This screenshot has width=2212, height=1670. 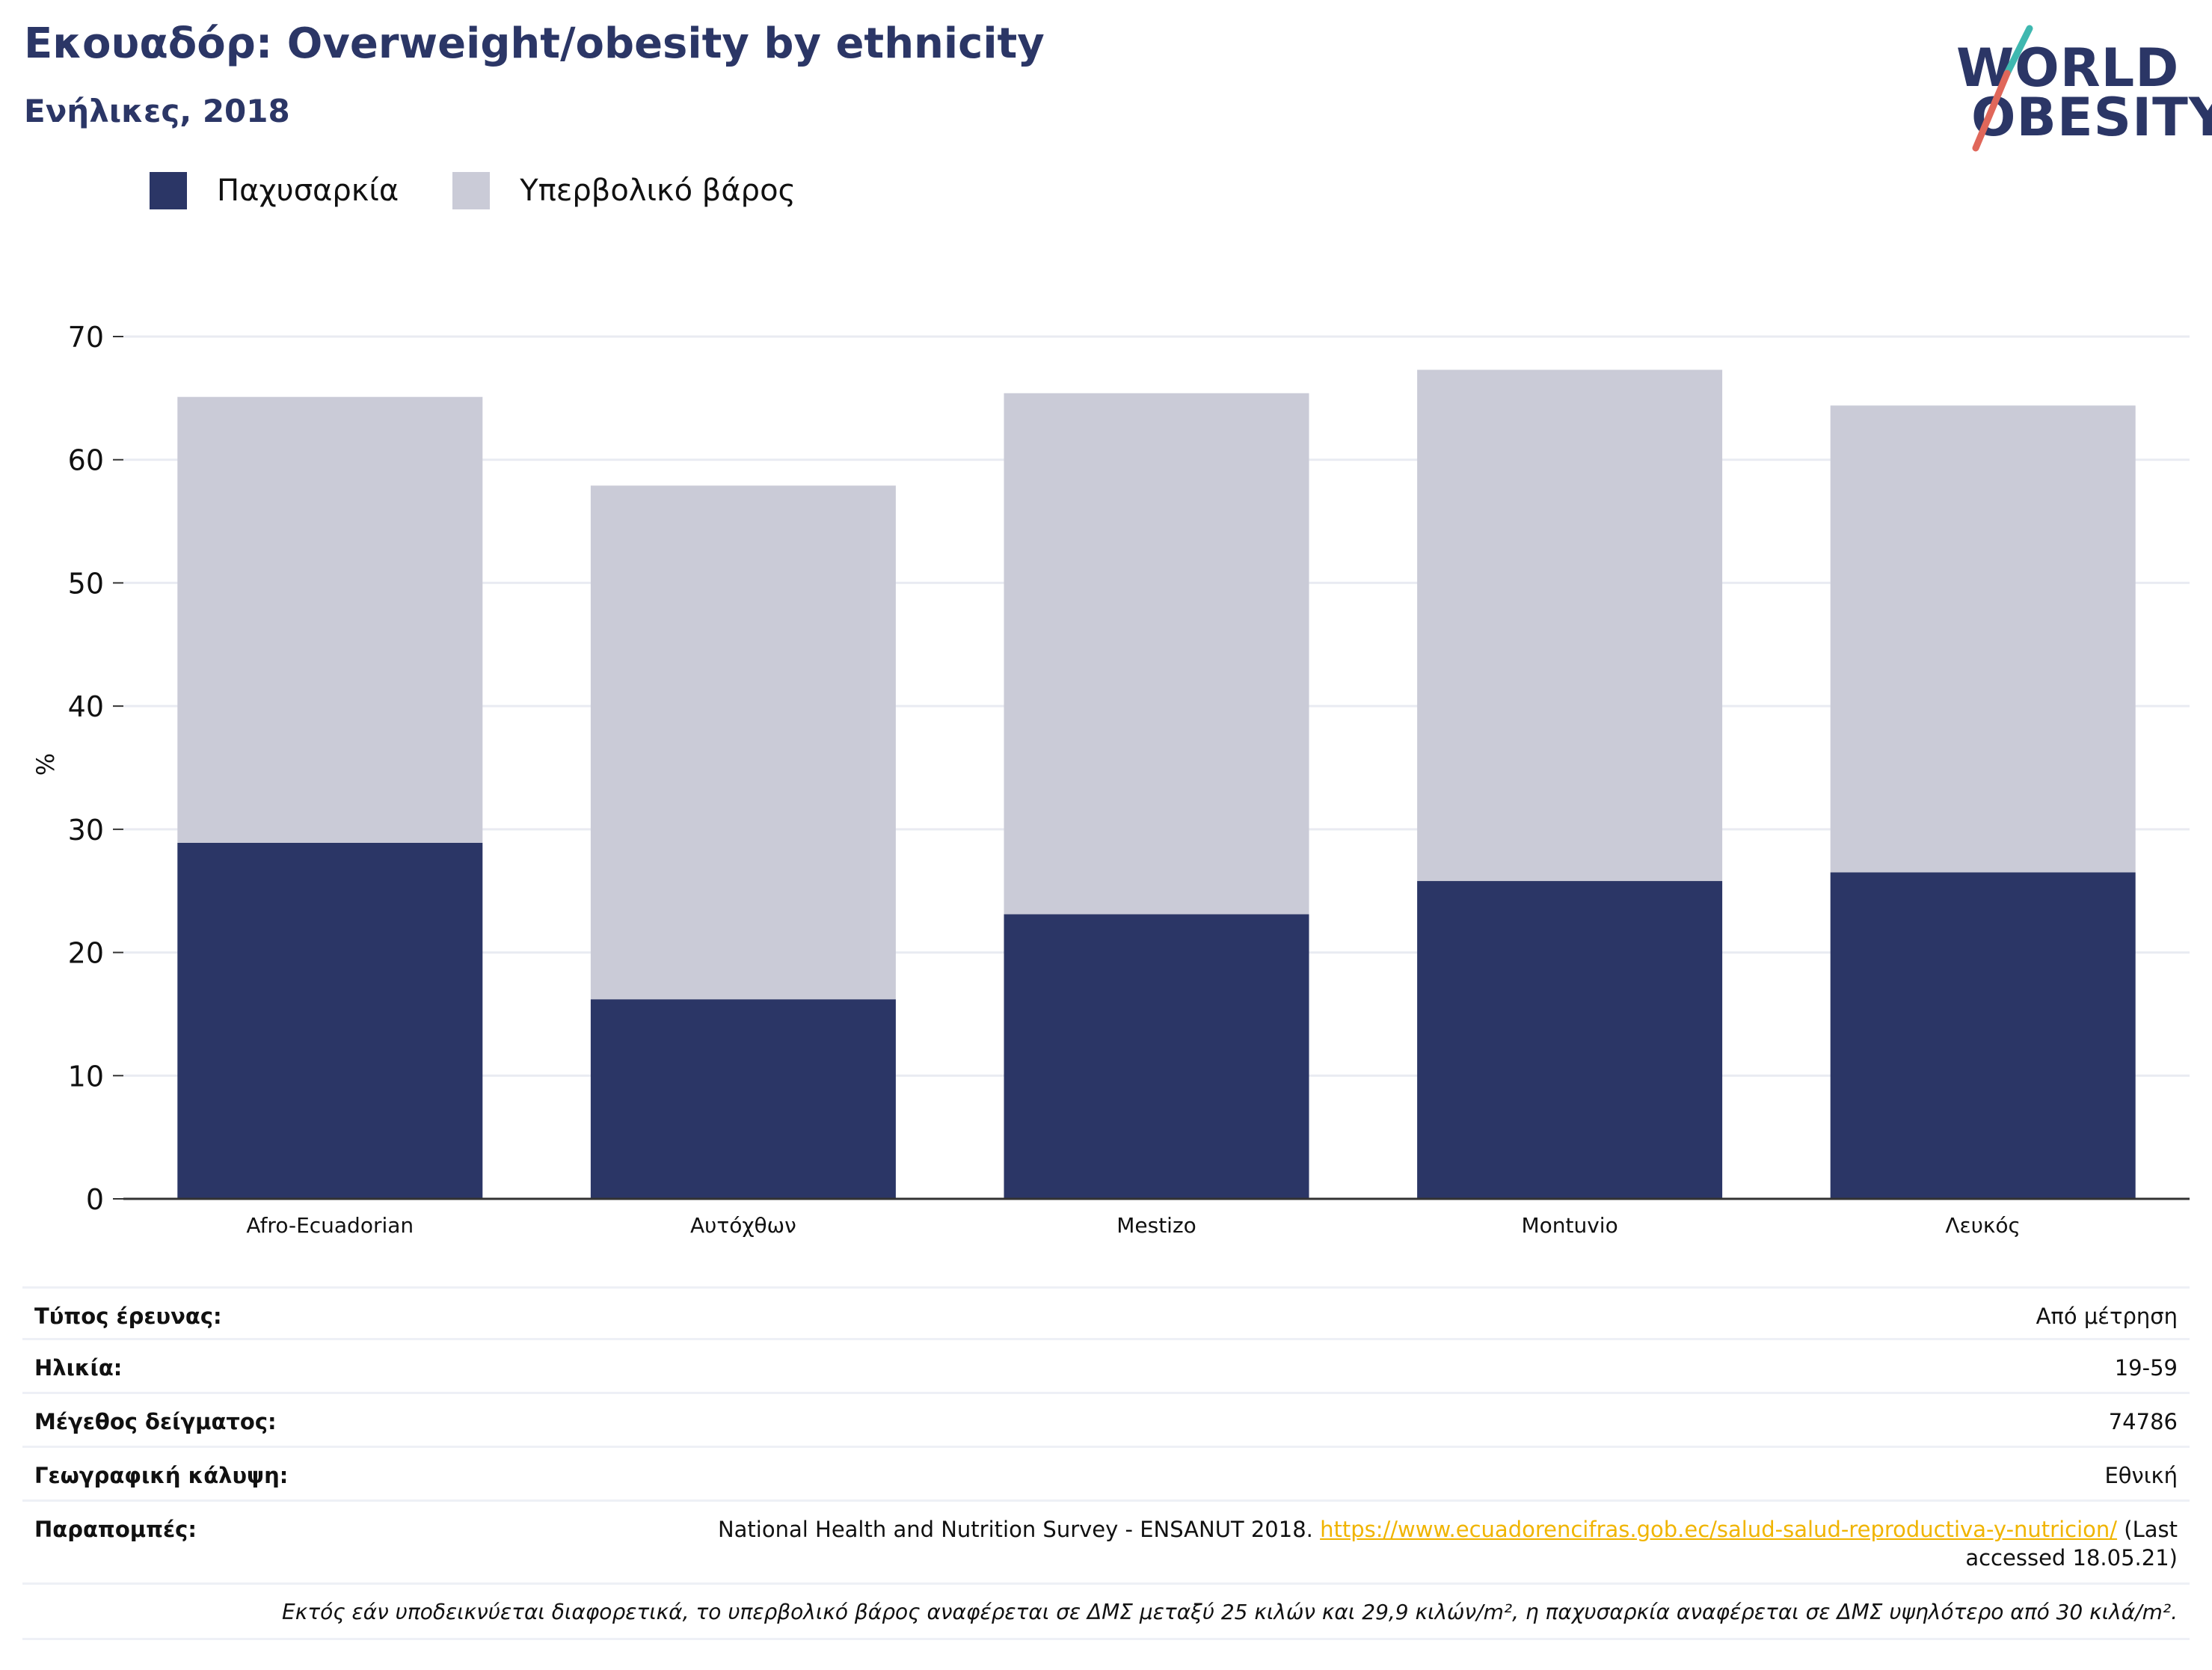 I want to click on info-value: Από μέτρηση, so click(x=2107, y=1316).